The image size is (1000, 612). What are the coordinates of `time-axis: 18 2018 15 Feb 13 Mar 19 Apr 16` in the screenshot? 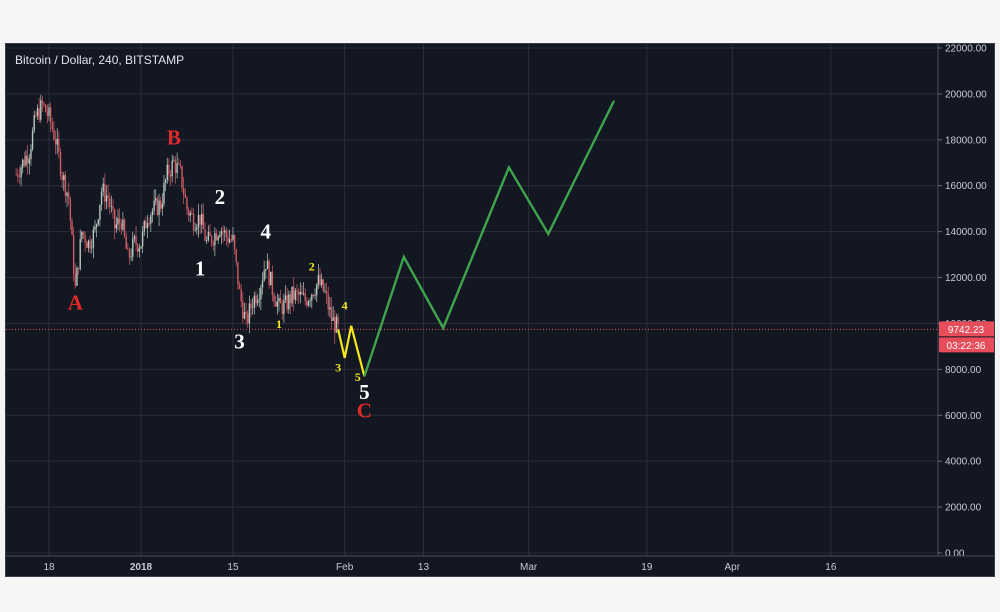 It's located at (500, 564).